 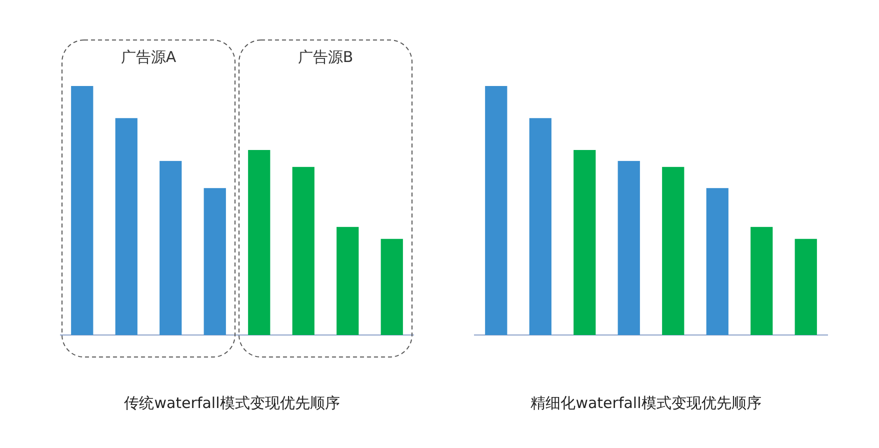 I want to click on text: 精细化waterfall模式变现优先顺序, so click(x=646, y=403).